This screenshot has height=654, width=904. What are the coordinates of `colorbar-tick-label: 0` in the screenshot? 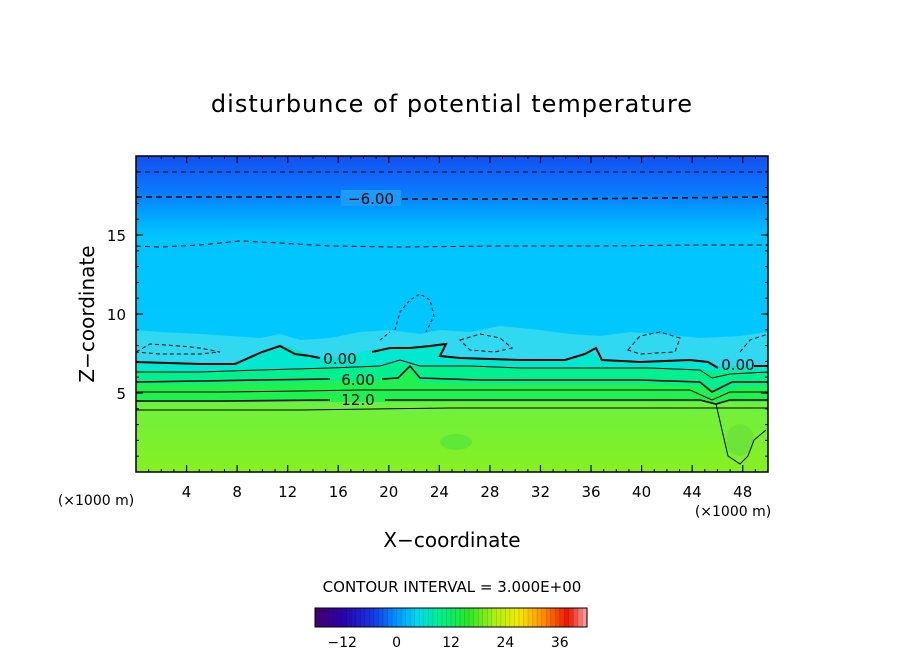 It's located at (396, 643).